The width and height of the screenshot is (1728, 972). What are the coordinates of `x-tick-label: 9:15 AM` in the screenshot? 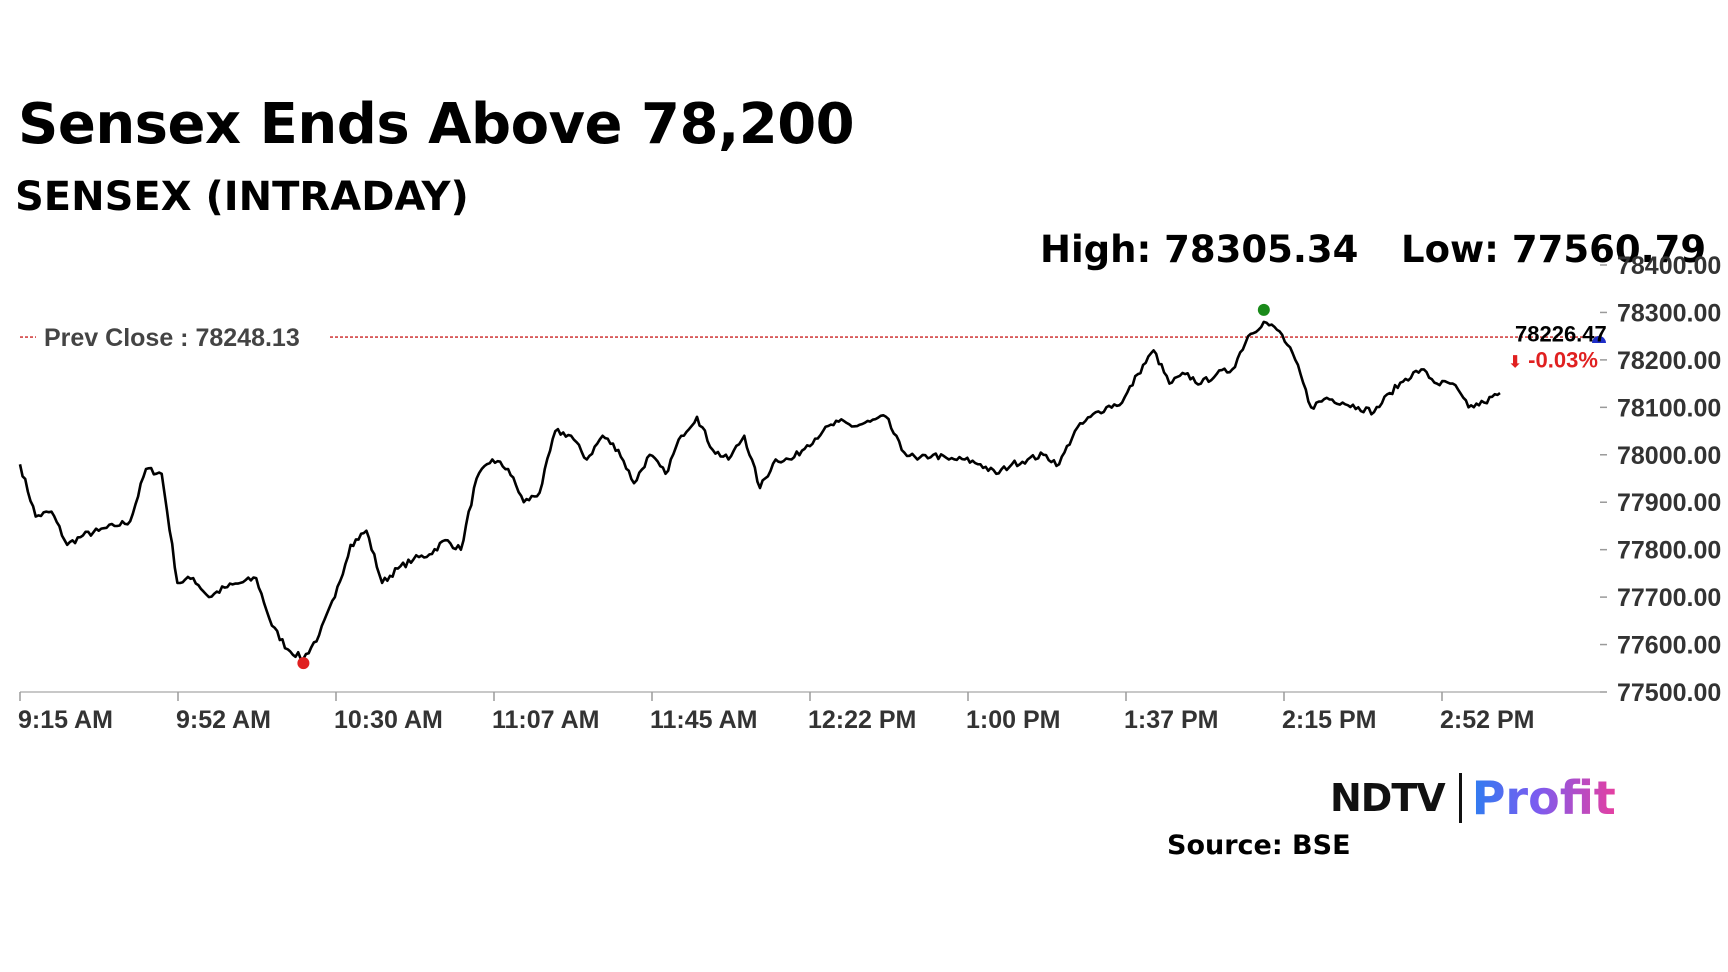 It's located at (65, 720).